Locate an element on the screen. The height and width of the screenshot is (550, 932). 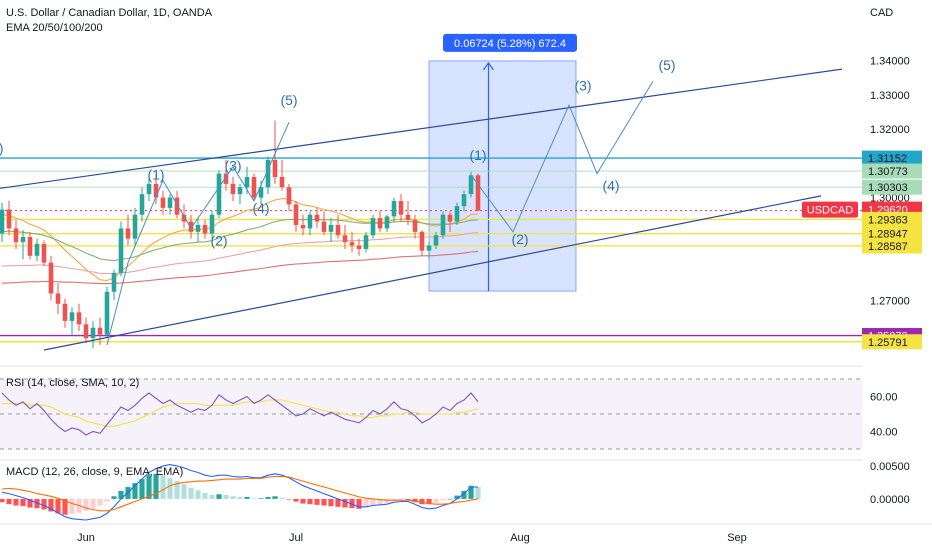
price-axis-tick-3: 1.30000 is located at coordinates (890, 199).